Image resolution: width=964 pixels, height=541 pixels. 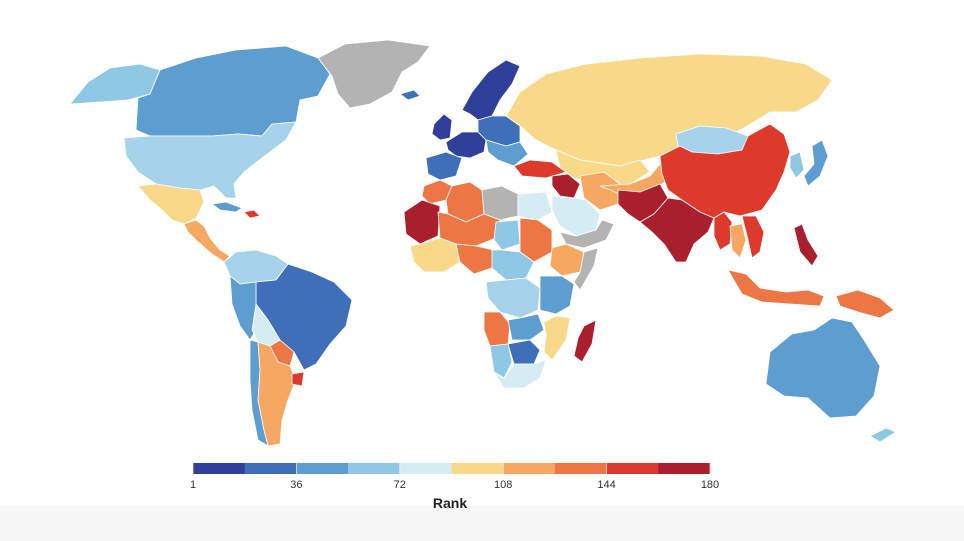 What do you see at coordinates (513, 265) in the screenshot?
I see `region-central-africa` at bounding box center [513, 265].